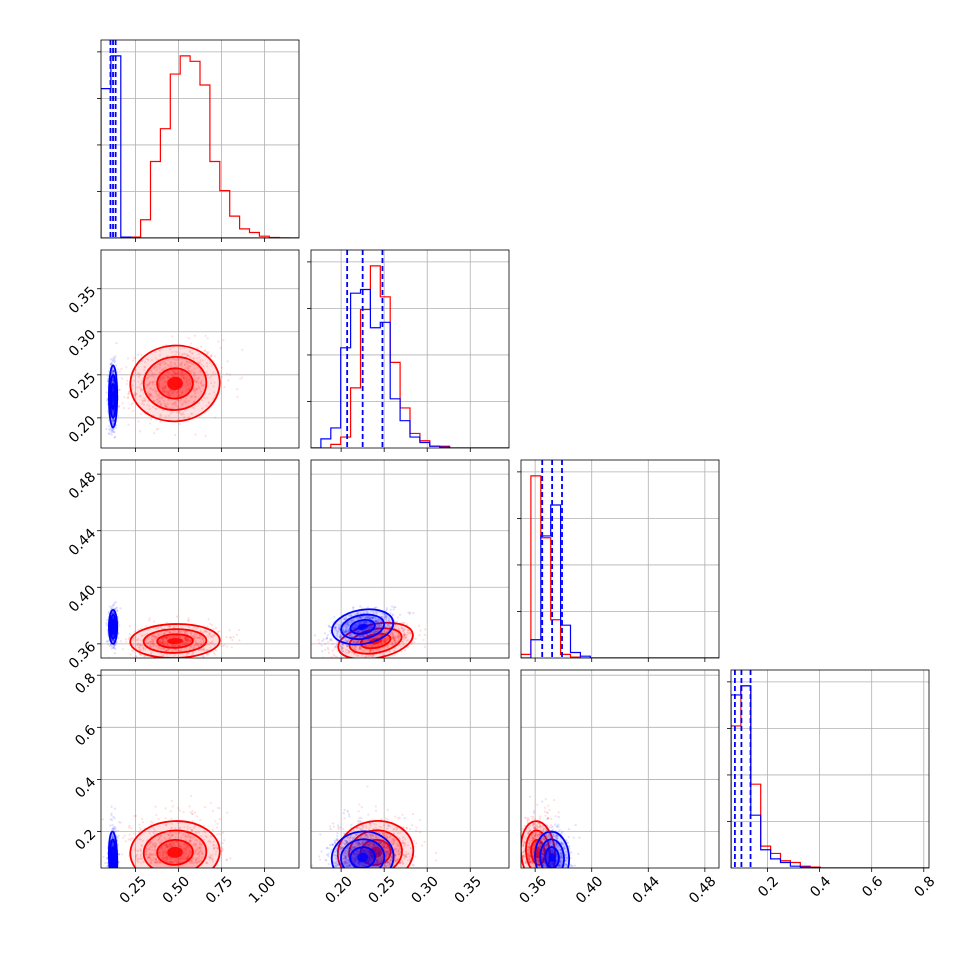 The width and height of the screenshot is (970, 970). What do you see at coordinates (410, 368) in the screenshot?
I see `histogram-series` at bounding box center [410, 368].